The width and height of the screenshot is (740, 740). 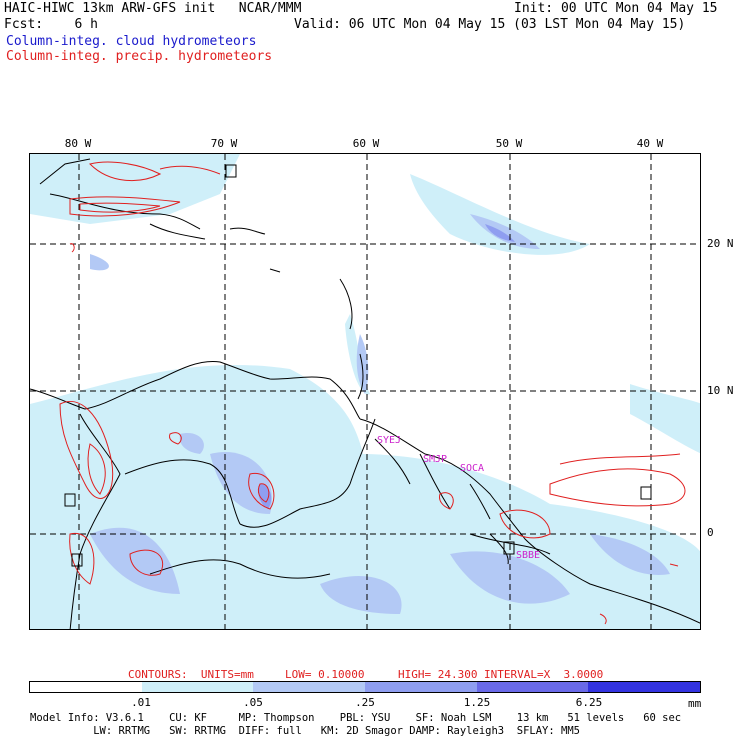 I want to click on lon-label: 60 W, so click(x=366, y=143).